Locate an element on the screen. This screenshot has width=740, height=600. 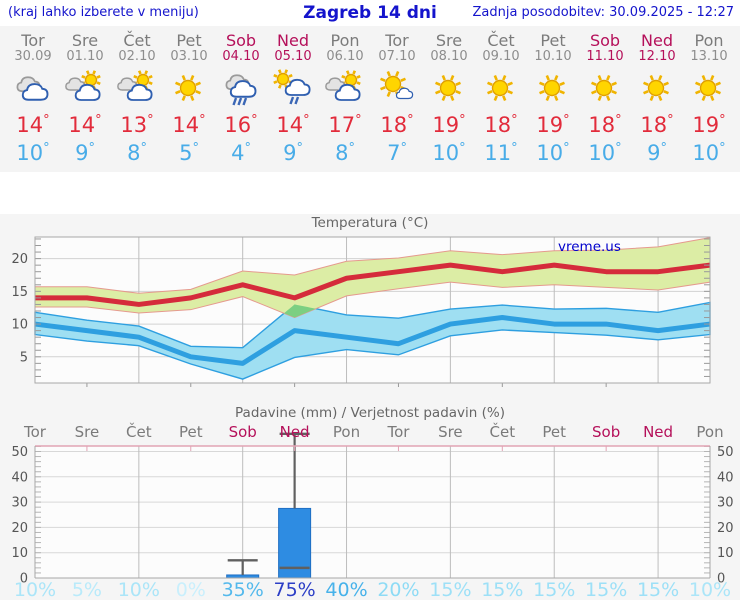
temp-max: 16° is located at coordinates (241, 125).